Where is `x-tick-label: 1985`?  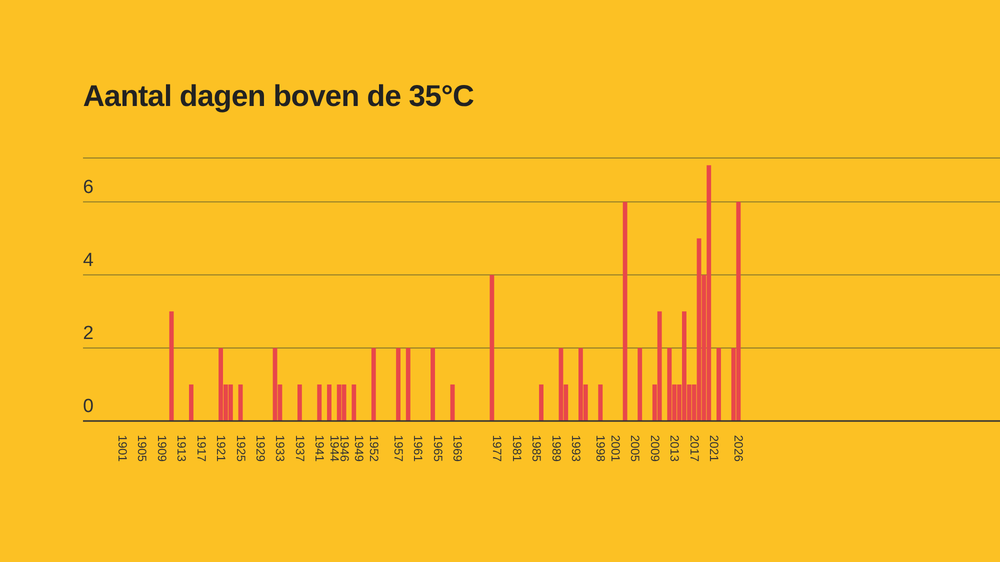 x-tick-label: 1985 is located at coordinates (537, 448).